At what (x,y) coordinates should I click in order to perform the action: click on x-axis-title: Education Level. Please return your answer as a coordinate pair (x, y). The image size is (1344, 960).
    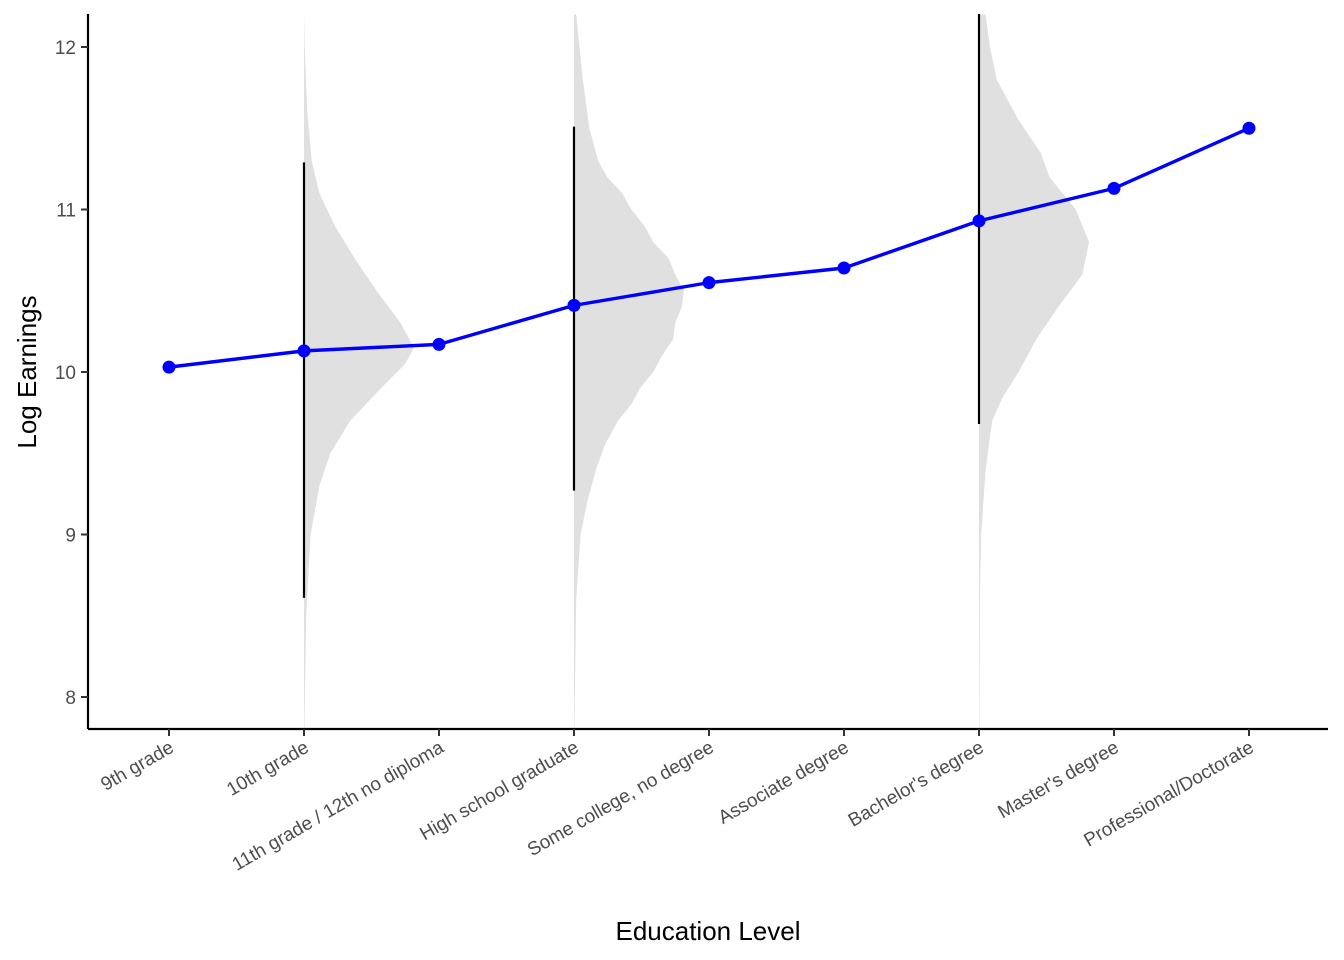
    Looking at the image, I should click on (707, 931).